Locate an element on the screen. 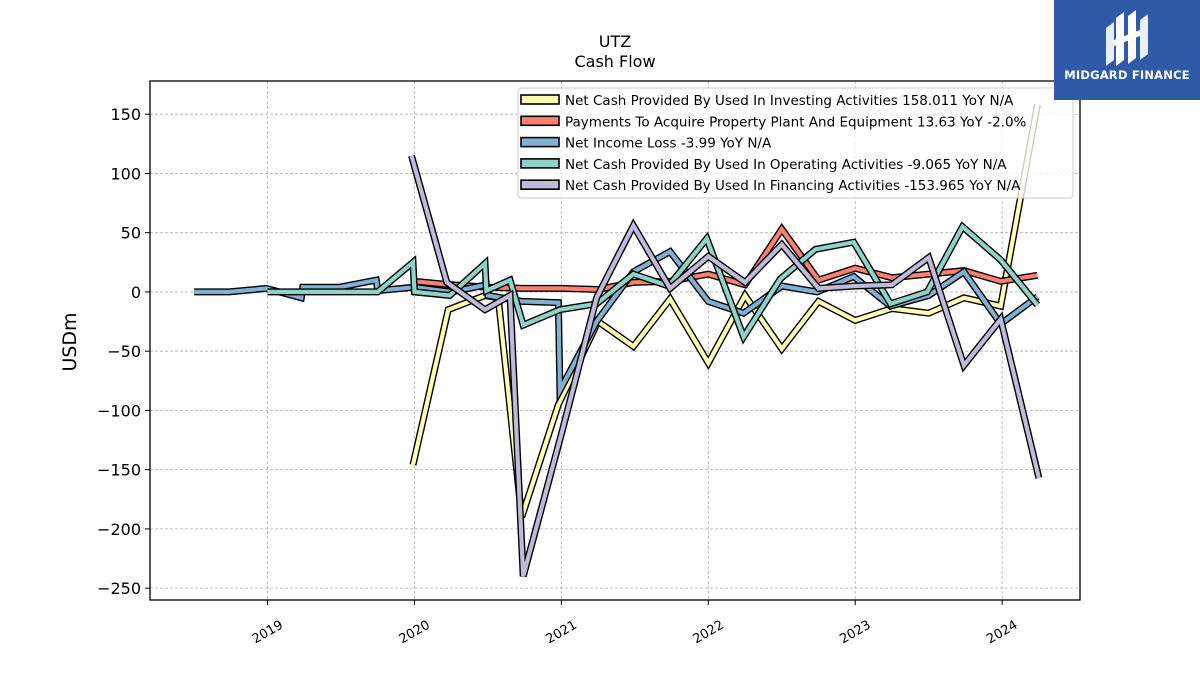 This screenshot has width=1200, height=675. y-tick-label: −150 is located at coordinates (119, 470).